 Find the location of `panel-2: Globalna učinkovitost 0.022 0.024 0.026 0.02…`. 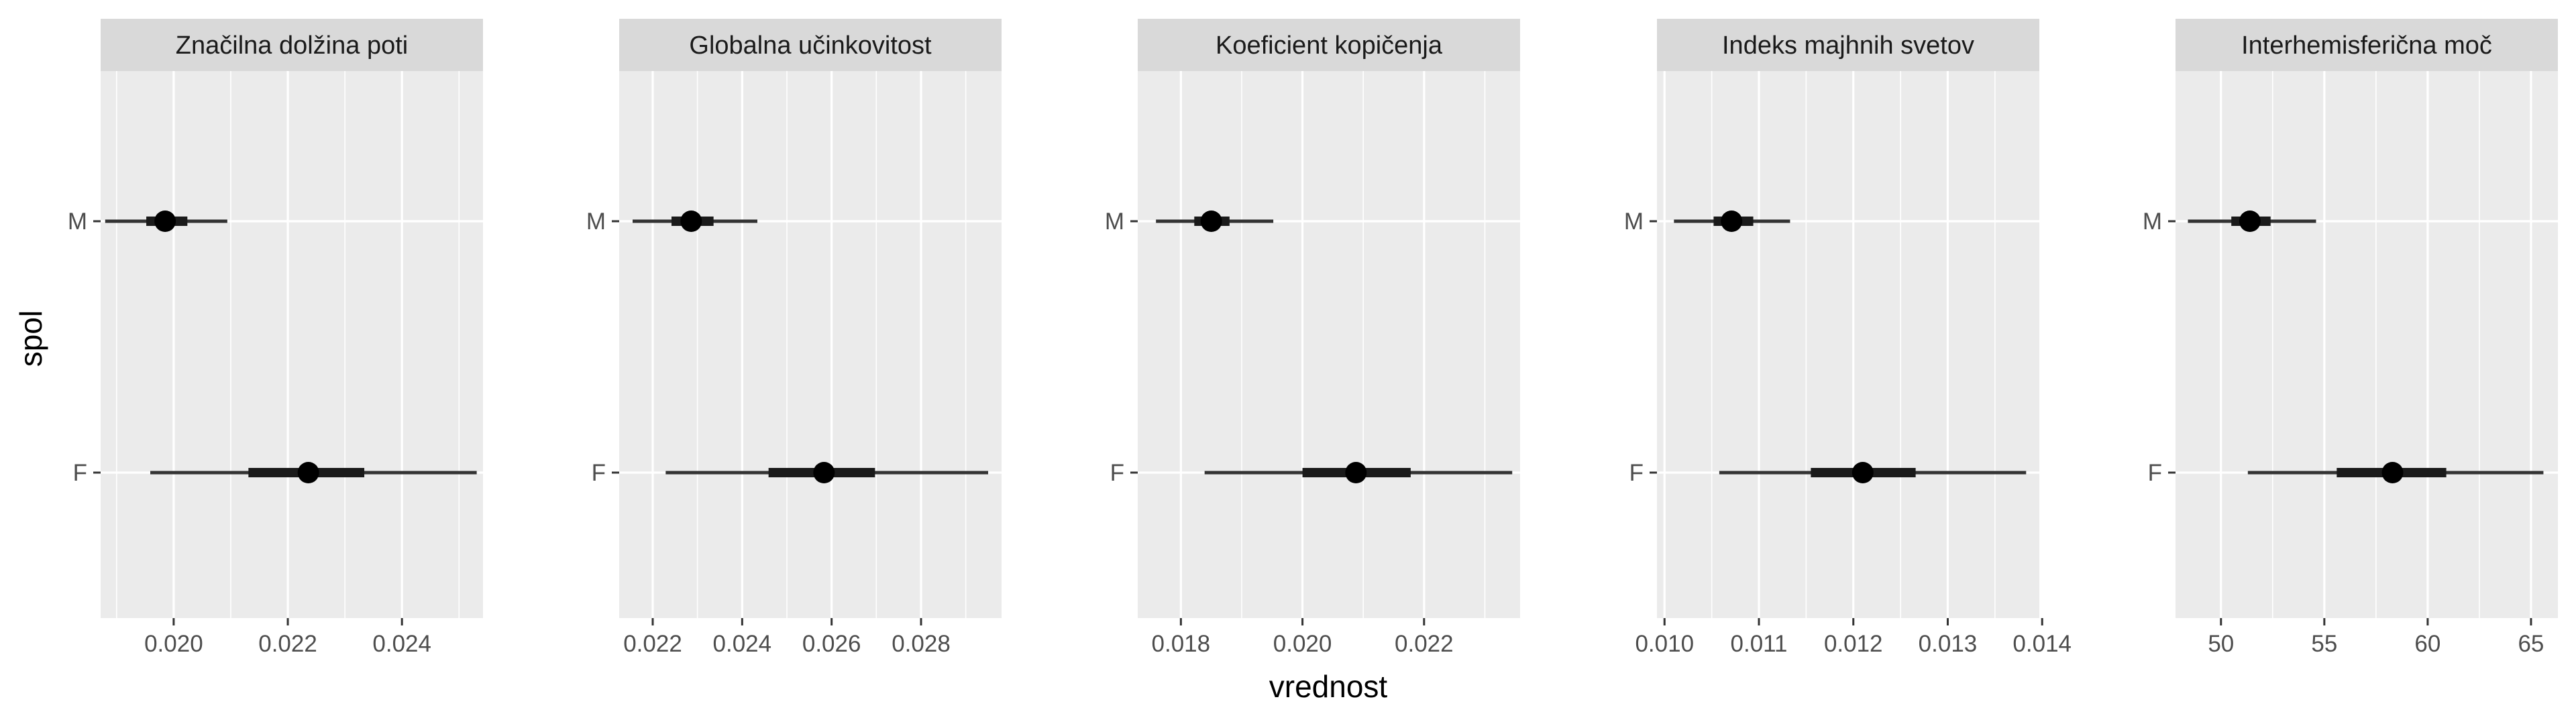

panel-2: Globalna učinkovitost 0.022 0.024 0.026 0.02… is located at coordinates (794, 338).